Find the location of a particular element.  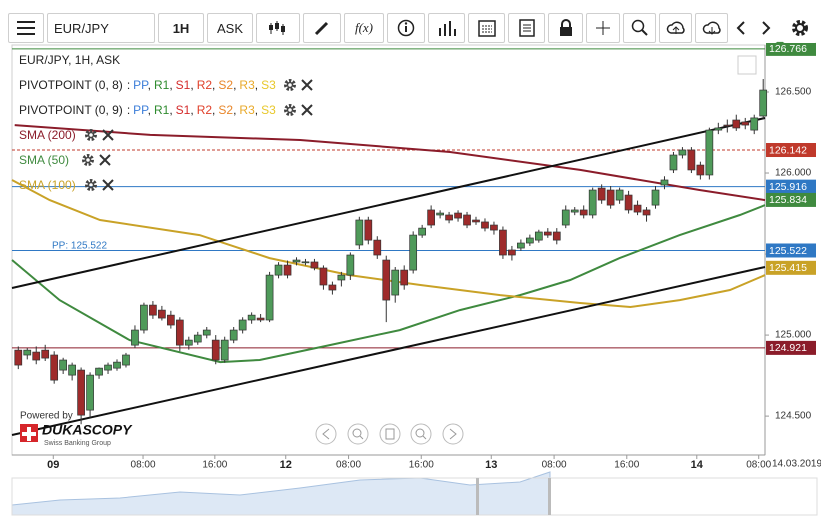

scroll-right is located at coordinates (453, 434).